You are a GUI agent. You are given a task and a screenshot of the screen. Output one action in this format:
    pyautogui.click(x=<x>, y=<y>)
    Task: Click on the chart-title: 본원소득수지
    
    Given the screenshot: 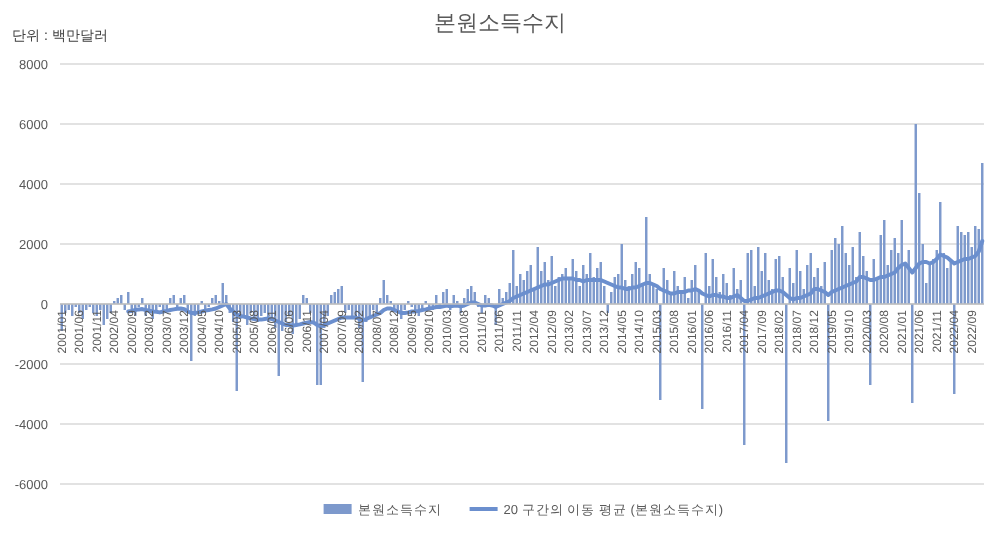 What is the action you would take?
    pyautogui.click(x=500, y=24)
    